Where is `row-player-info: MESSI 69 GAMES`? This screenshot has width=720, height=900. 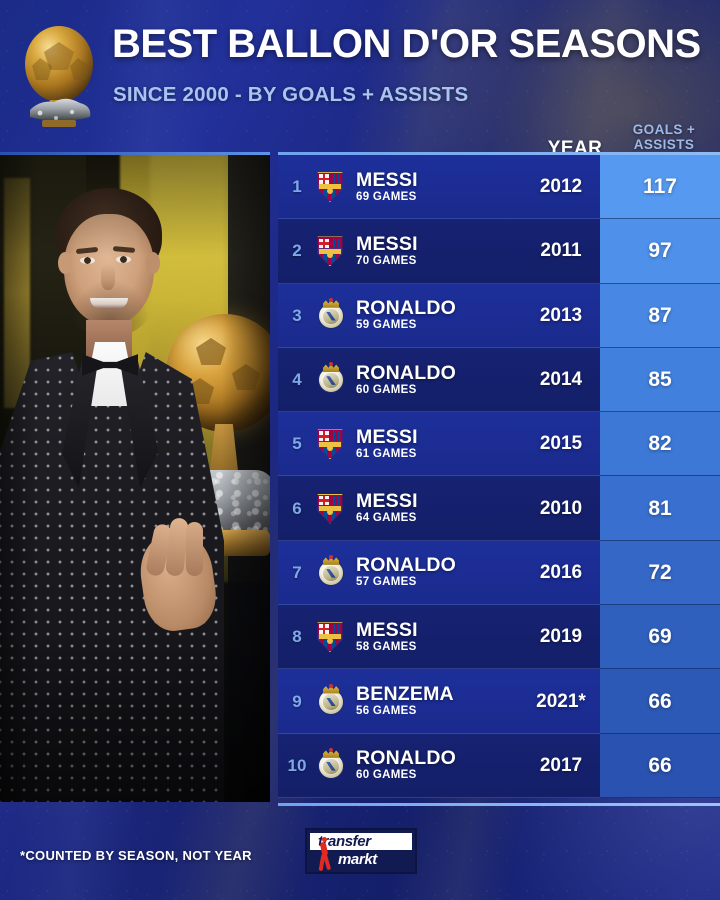
row-player-info: MESSI 69 GAMES is located at coordinates (439, 187).